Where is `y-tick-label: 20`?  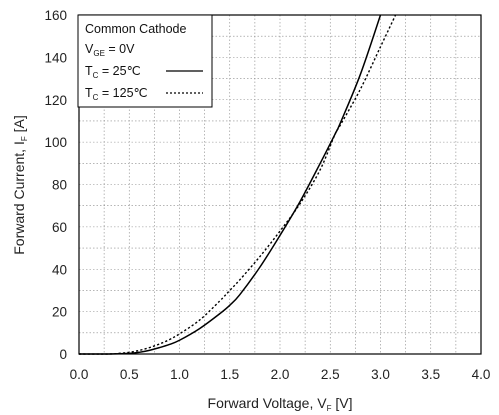 y-tick-label: 20 is located at coordinates (59, 312).